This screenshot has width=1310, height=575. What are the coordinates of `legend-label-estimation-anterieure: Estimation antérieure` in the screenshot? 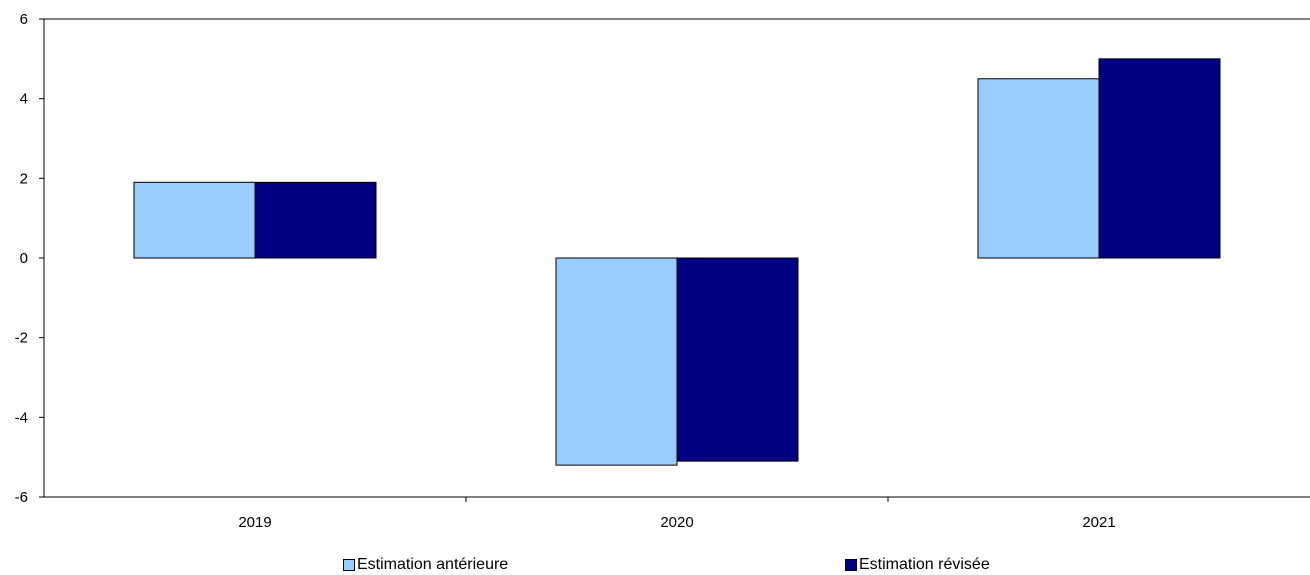 It's located at (433, 564).